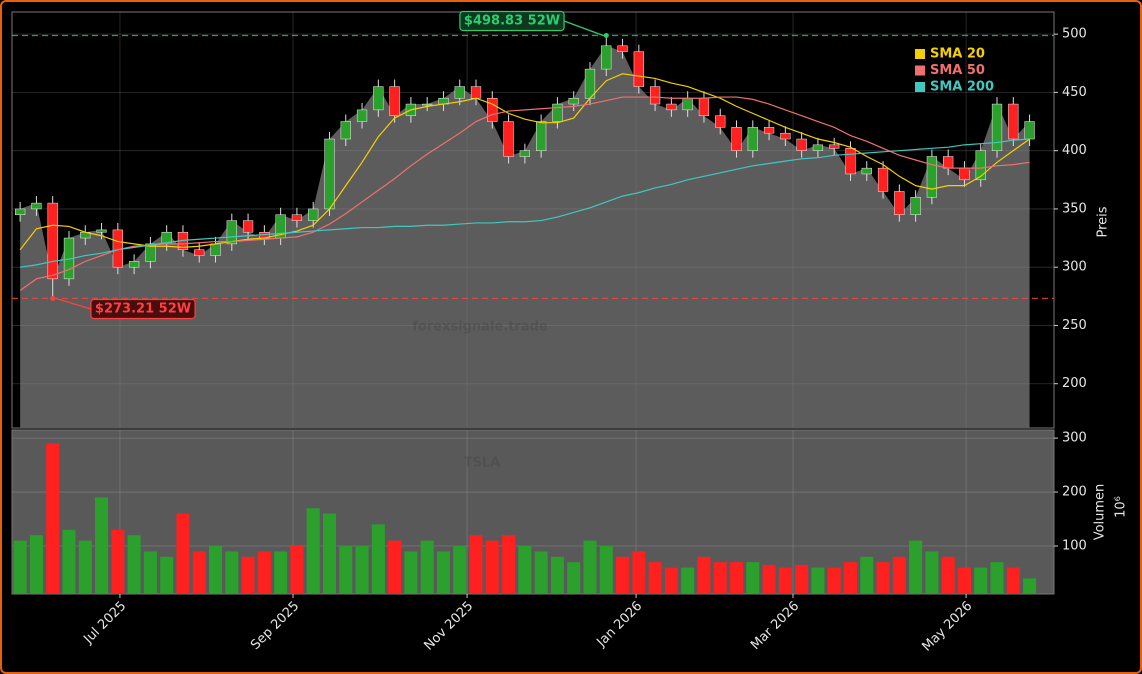  Describe the element at coordinates (275, 626) in the screenshot. I see `x-tick-label: Sep 2025` at that location.